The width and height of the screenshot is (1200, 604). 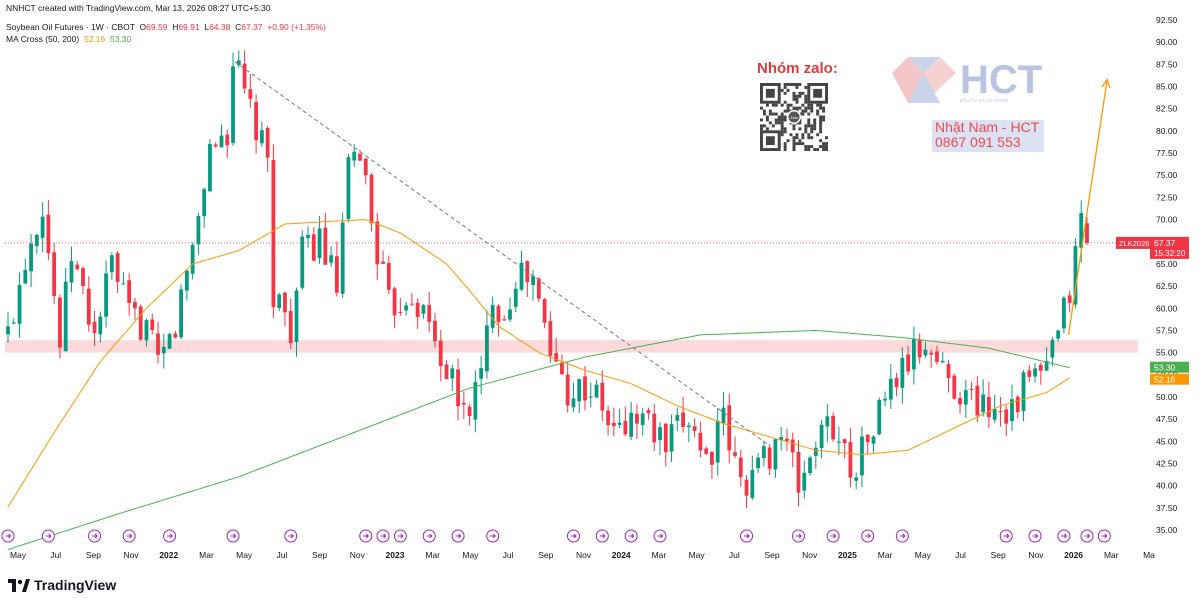 I want to click on projection-arrow, so click(x=1089, y=206).